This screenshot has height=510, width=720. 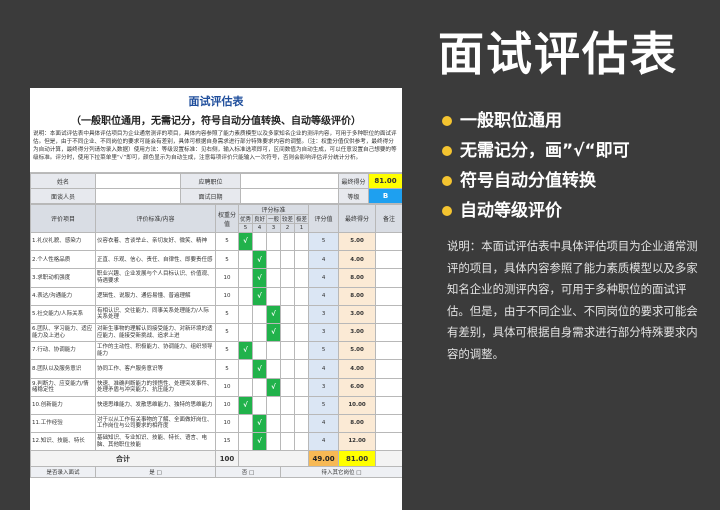 What do you see at coordinates (63, 442) in the screenshot?
I see `item: 12.知识、技能、特长` at bounding box center [63, 442].